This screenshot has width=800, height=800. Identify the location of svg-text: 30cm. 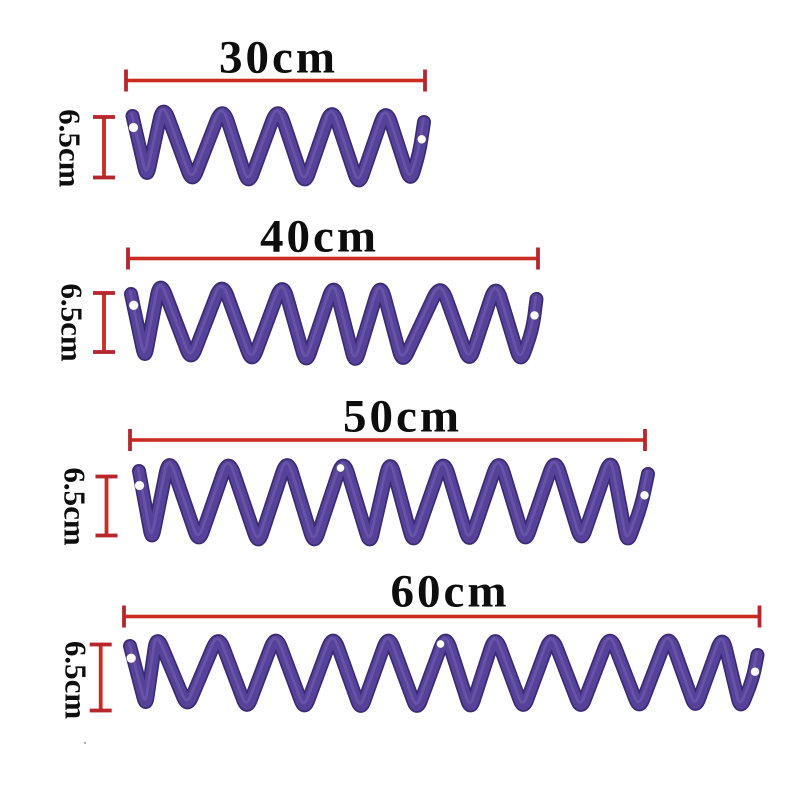
(278, 58).